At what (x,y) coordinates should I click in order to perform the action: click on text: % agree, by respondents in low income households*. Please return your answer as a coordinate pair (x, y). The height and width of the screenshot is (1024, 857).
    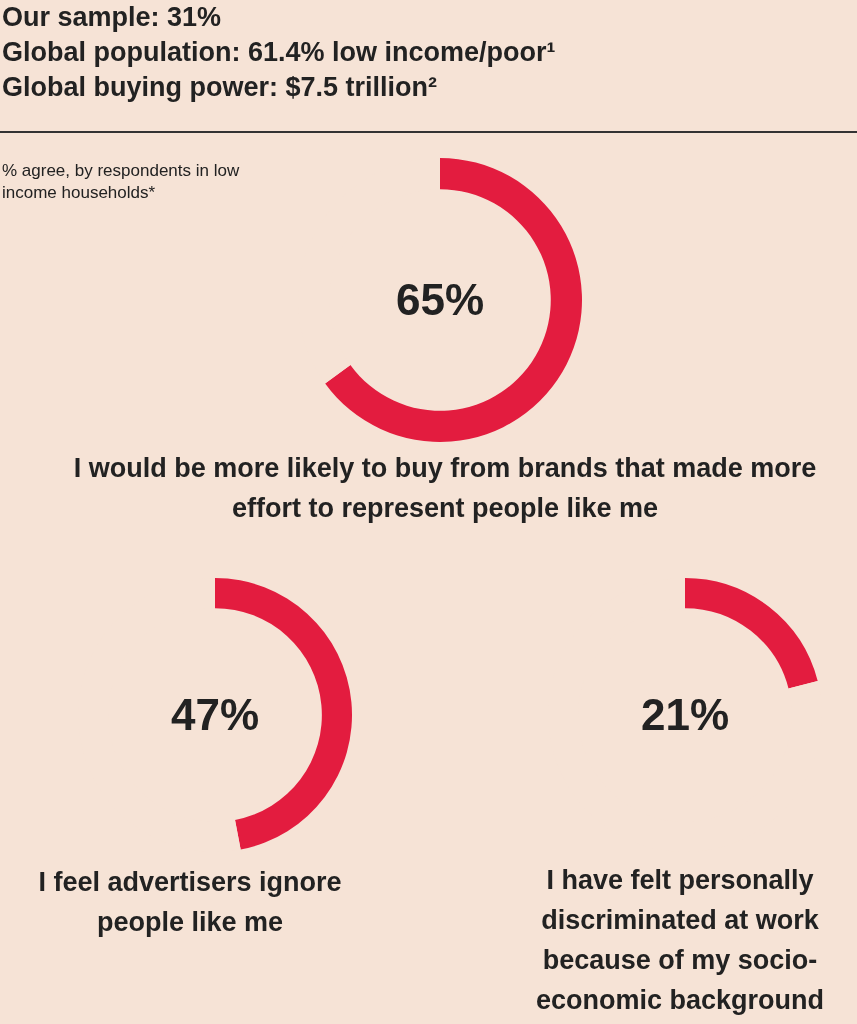
    Looking at the image, I should click on (121, 182).